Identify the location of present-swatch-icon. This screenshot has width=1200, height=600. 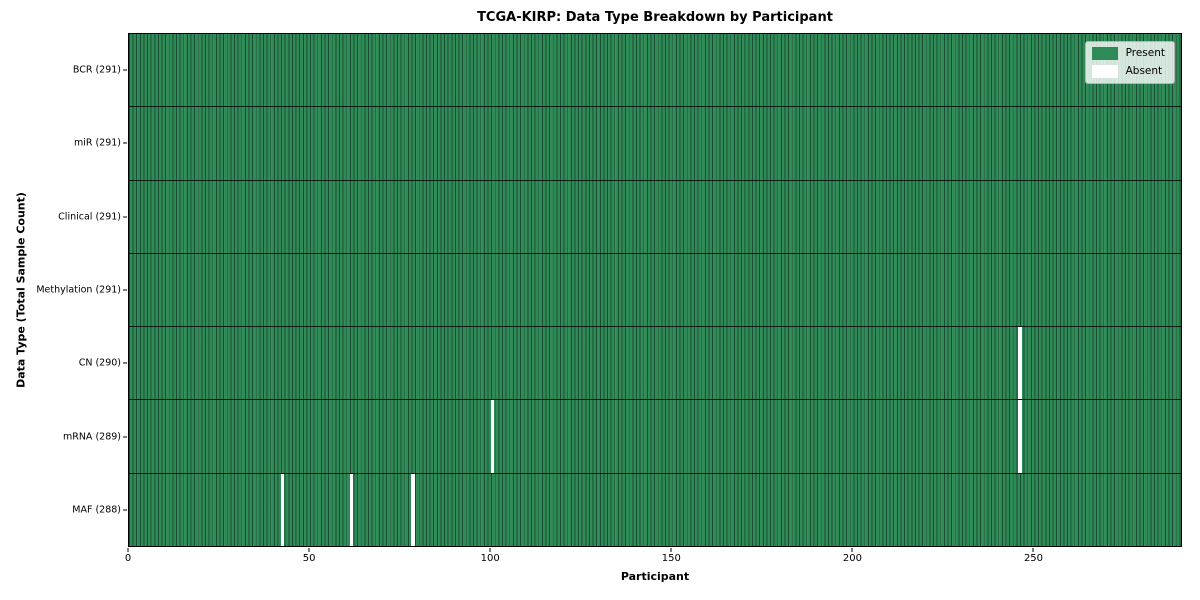
(1104, 53).